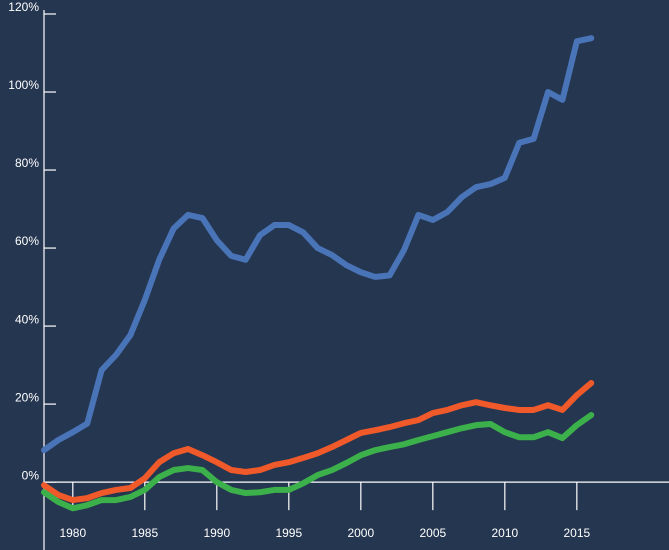  What do you see at coordinates (576, 533) in the screenshot?
I see `x-tick-label: 2015` at bounding box center [576, 533].